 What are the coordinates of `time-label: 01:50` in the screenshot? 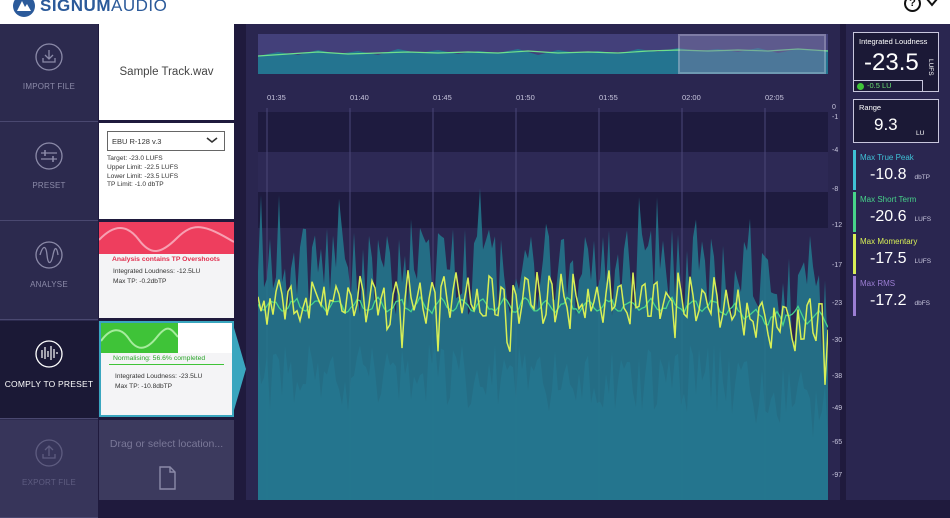 It's located at (525, 97).